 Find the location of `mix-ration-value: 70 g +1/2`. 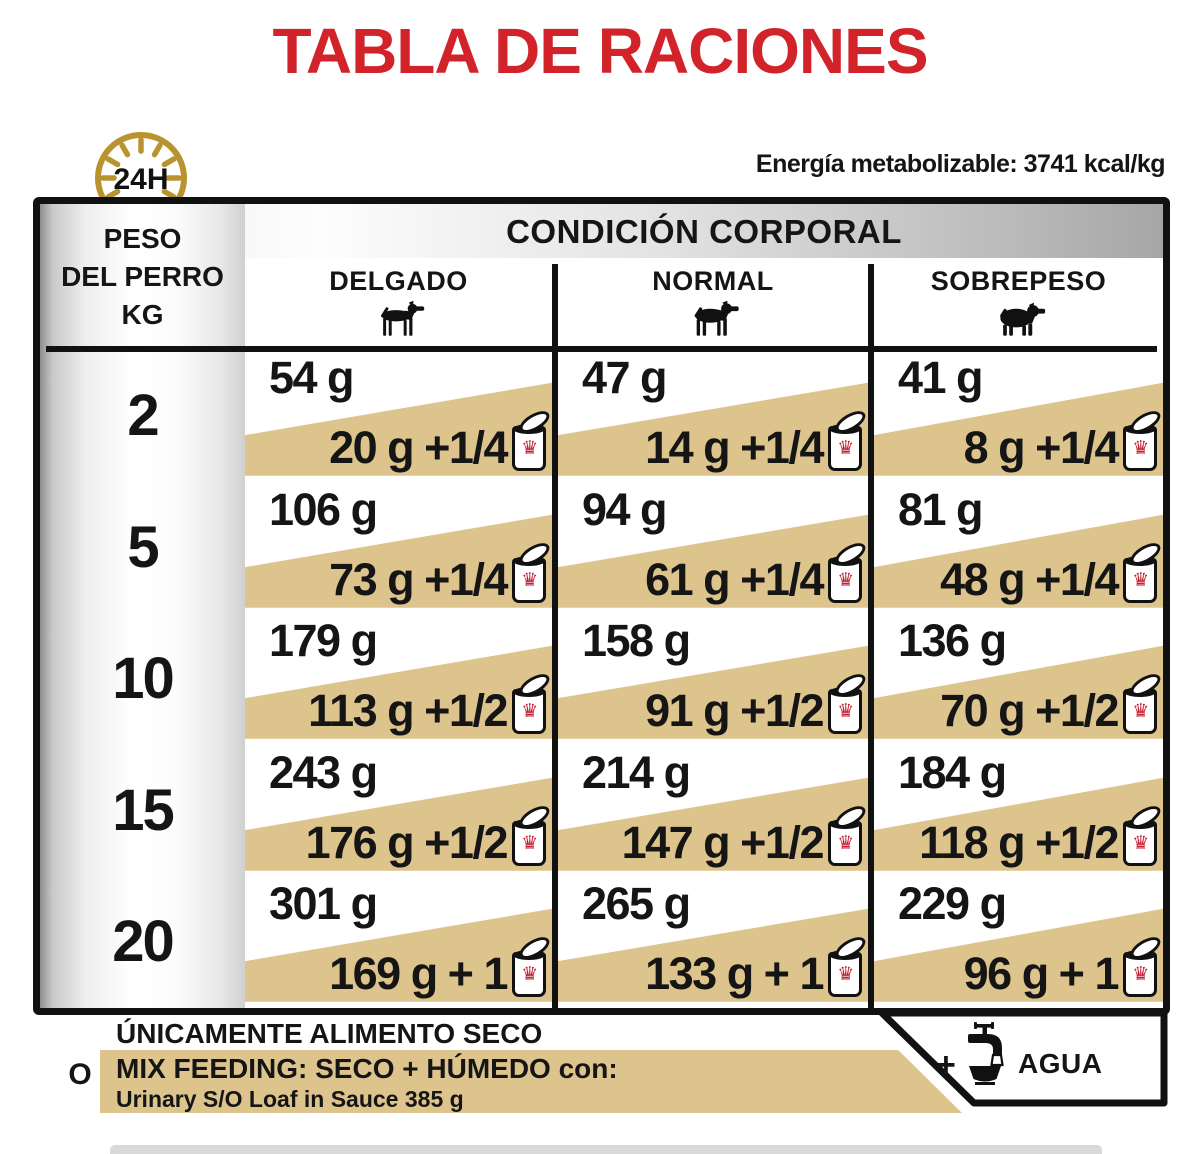

mix-ration-value: 70 g +1/2 is located at coordinates (1029, 710).